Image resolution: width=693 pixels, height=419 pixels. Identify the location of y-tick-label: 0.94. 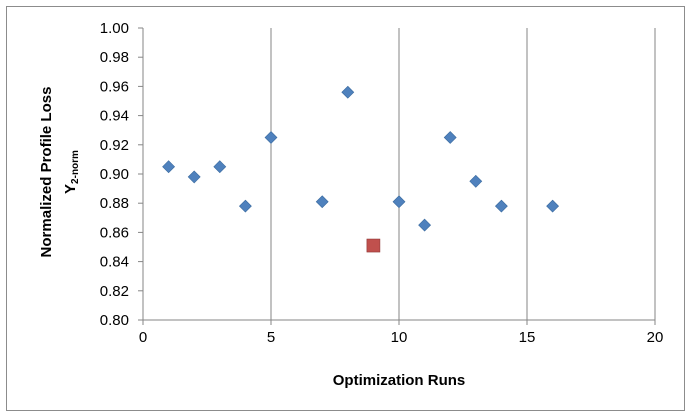
(114, 116).